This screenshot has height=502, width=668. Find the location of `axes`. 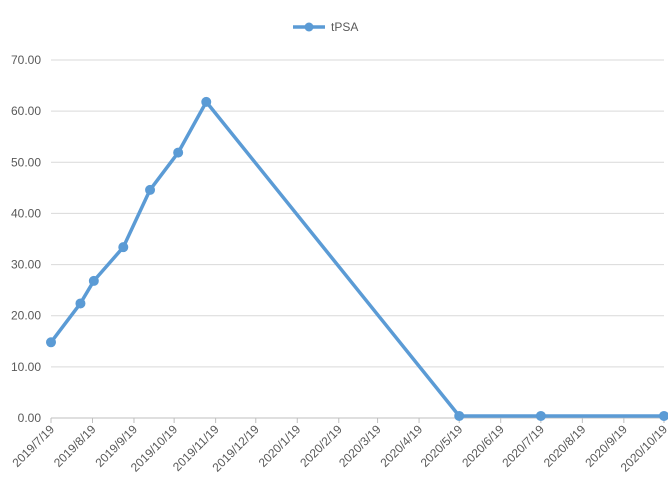

axes is located at coordinates (357, 420).